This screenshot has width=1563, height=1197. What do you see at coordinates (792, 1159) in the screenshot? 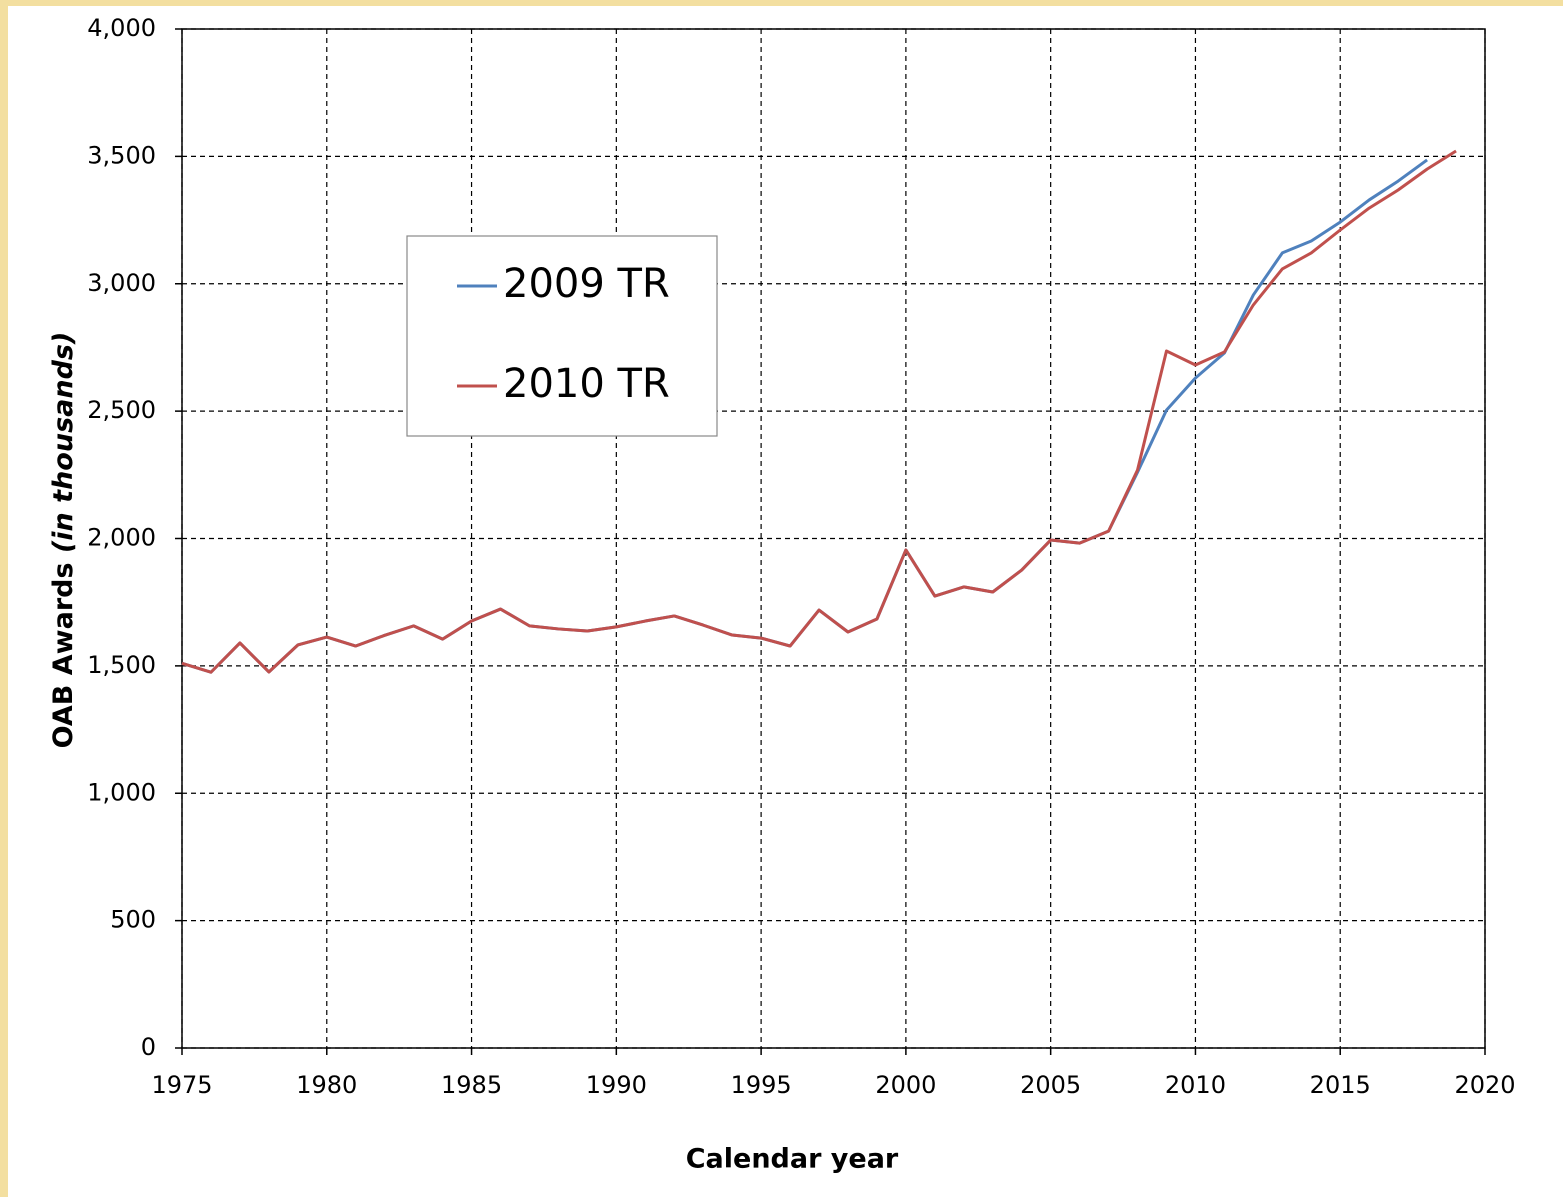
I see `x-axis-label: Calendar year` at bounding box center [792, 1159].